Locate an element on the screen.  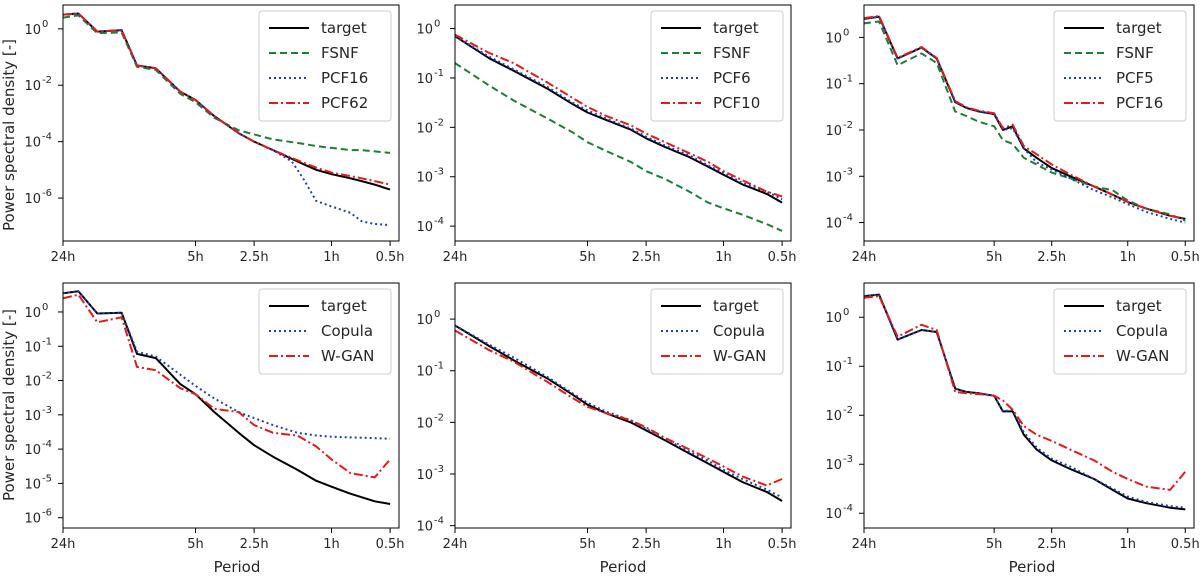
legend-label-pcf16: PCF16 is located at coordinates (344, 78).